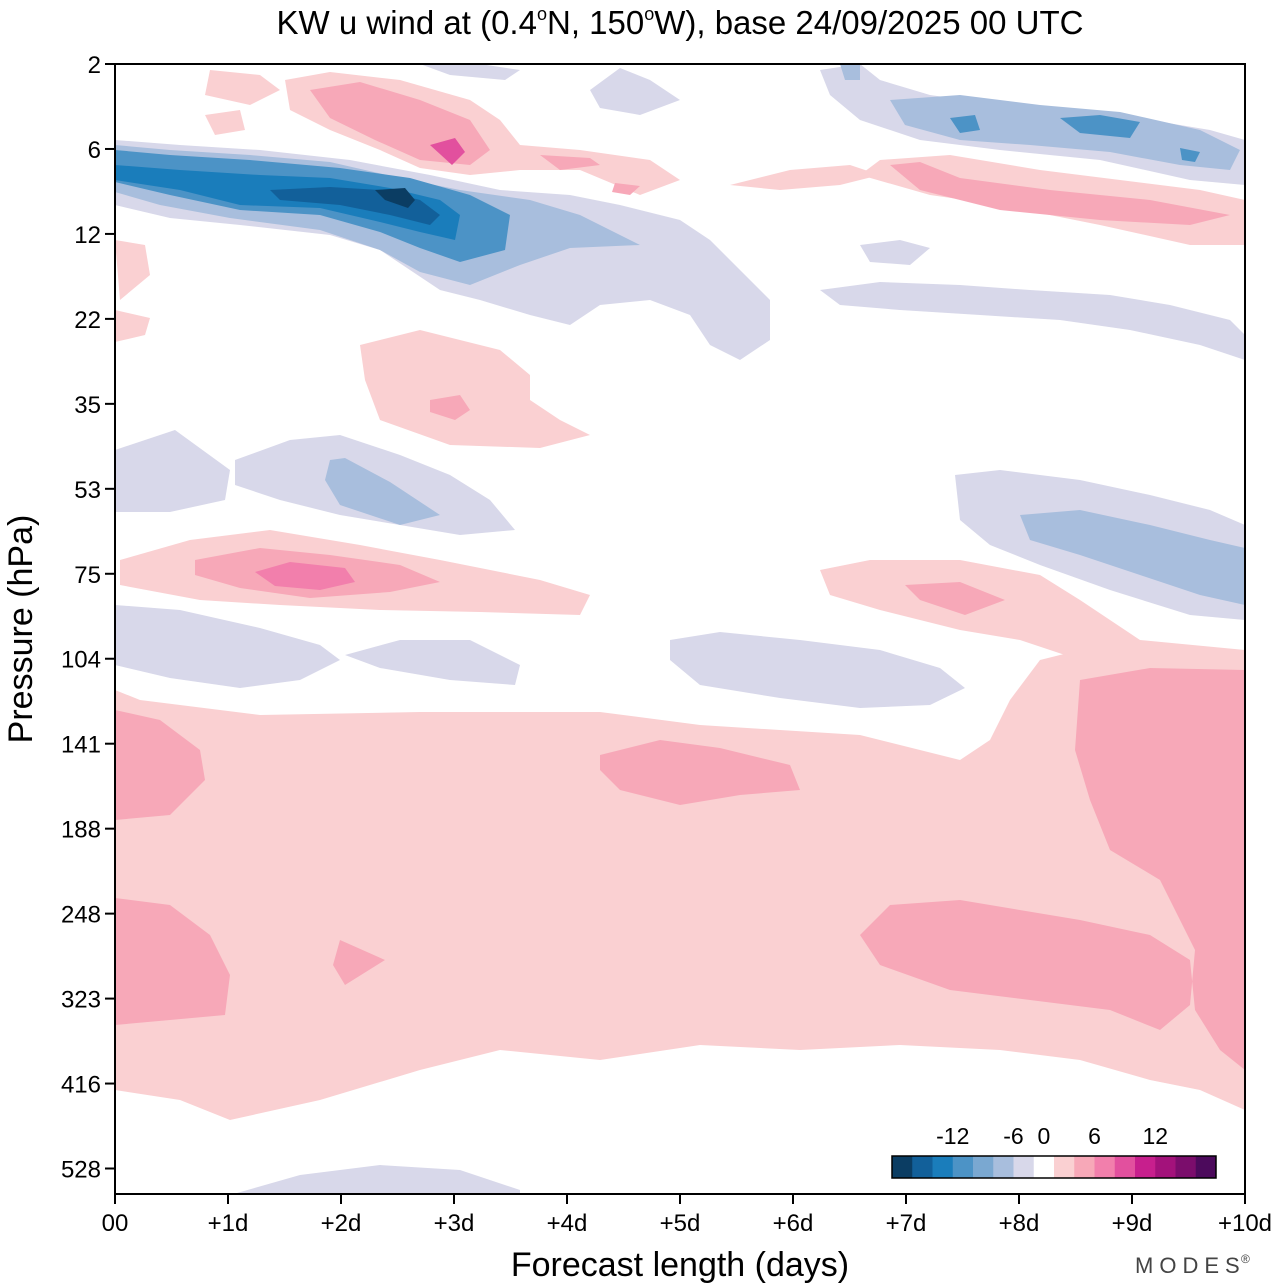 The height and width of the screenshot is (1286, 1280). I want to click on y-tick-label: 53, so click(87, 490).